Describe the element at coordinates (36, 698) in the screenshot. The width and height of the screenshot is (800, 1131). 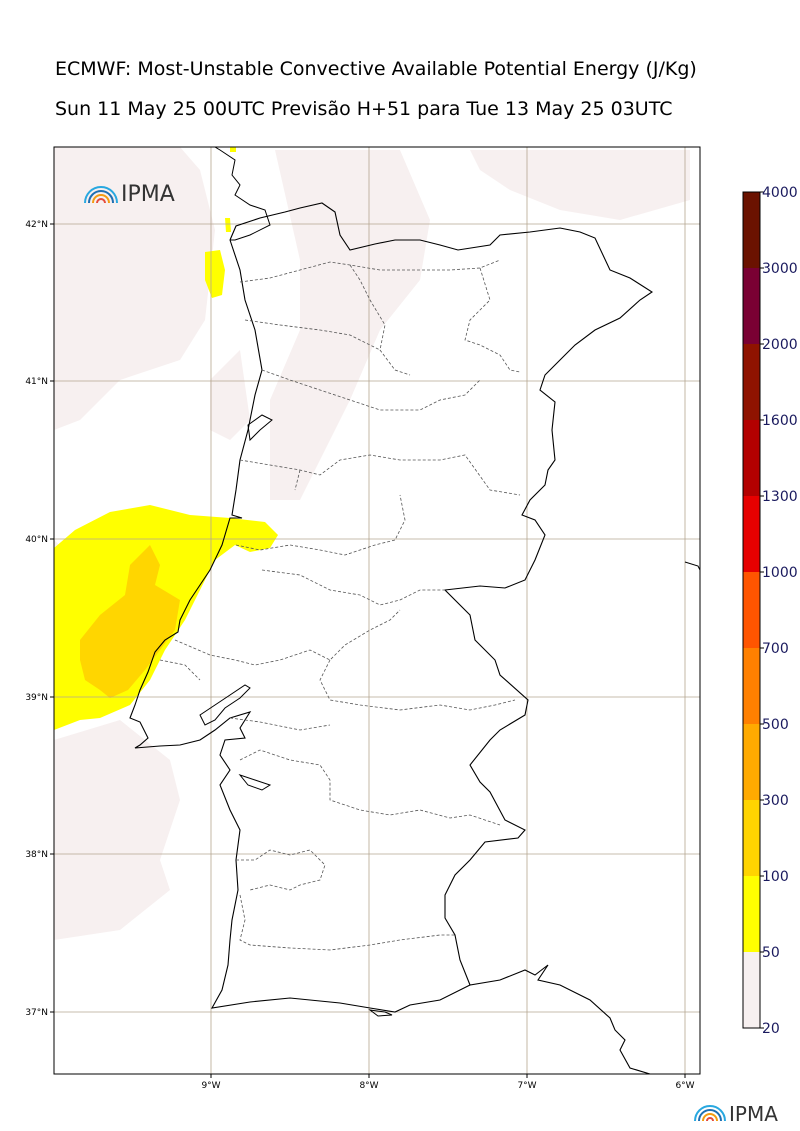
I see `lat-label: 39°N` at that location.